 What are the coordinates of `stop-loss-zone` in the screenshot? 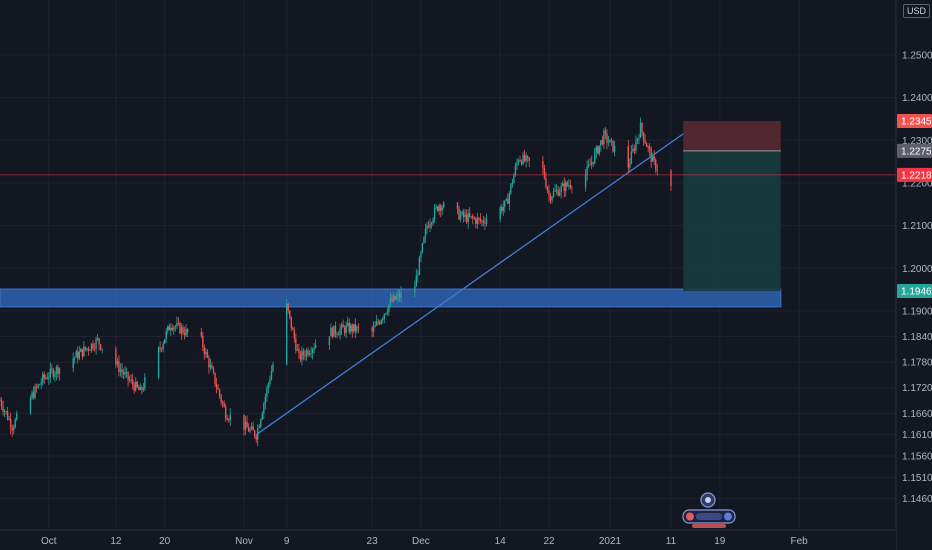 It's located at (732, 136).